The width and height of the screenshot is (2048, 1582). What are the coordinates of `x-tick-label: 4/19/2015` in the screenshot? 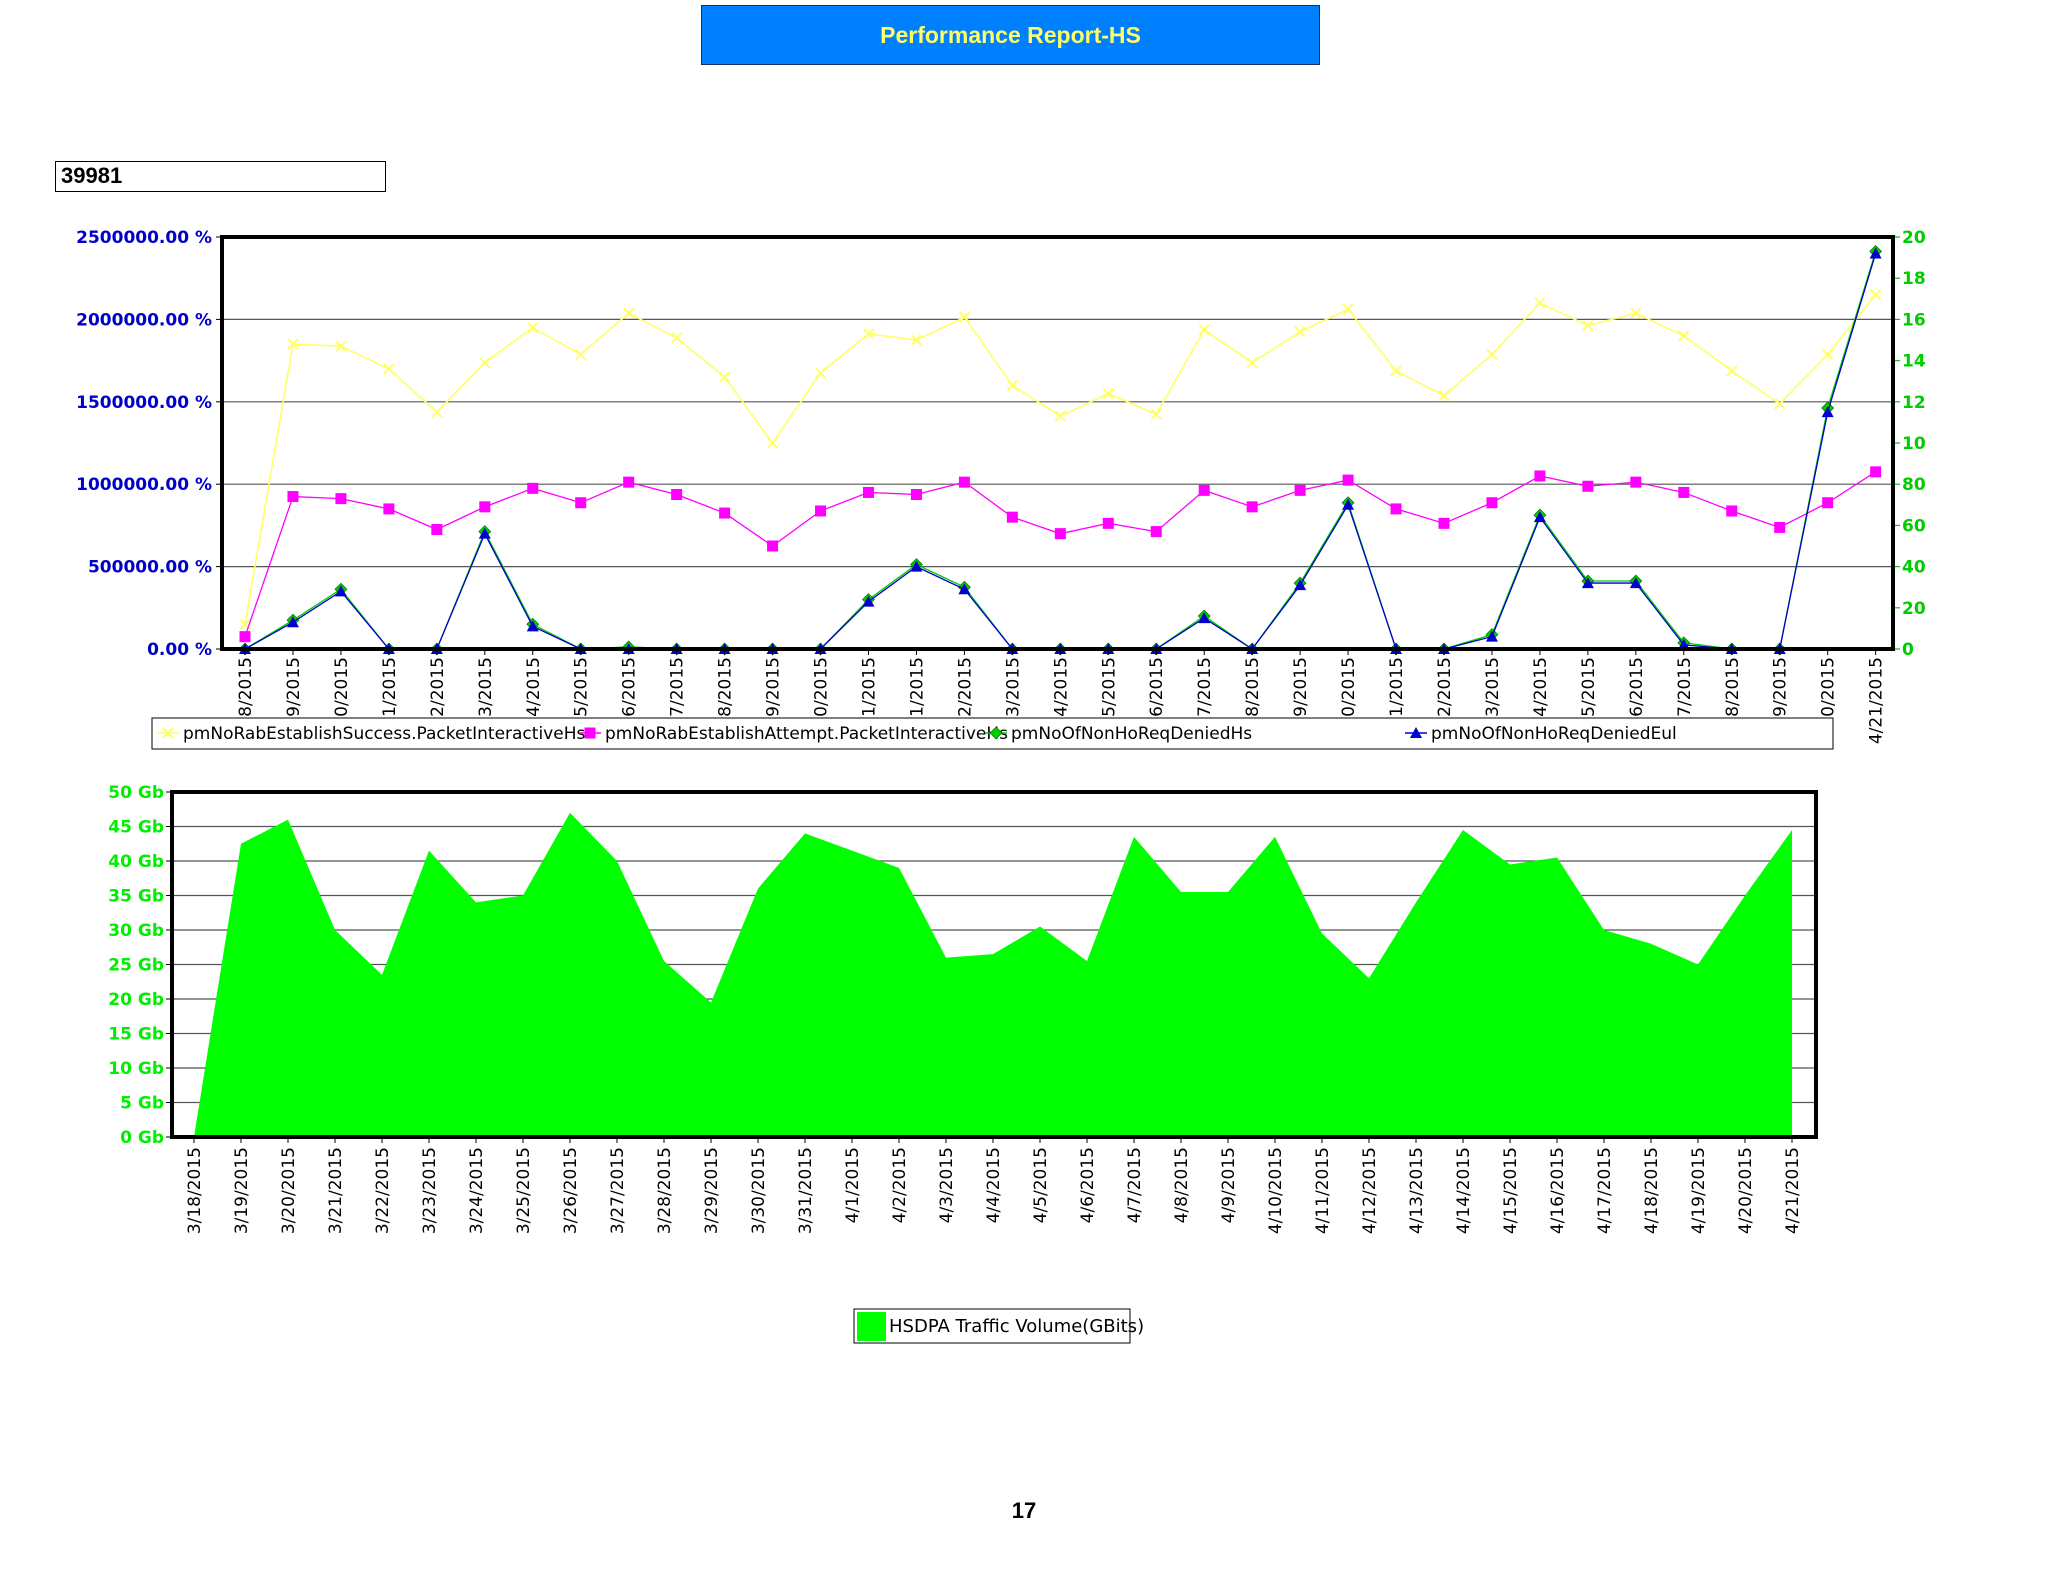 It's located at (1699, 1190).